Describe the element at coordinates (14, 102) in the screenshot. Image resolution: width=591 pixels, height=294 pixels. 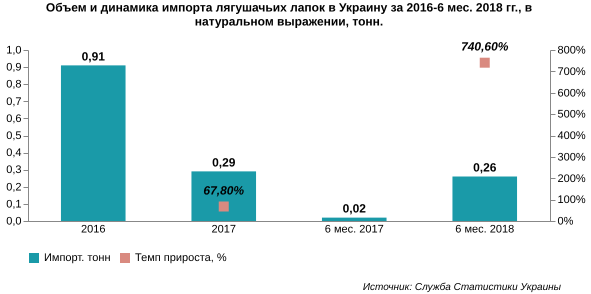
I see `y-tick-label: 0,7` at that location.